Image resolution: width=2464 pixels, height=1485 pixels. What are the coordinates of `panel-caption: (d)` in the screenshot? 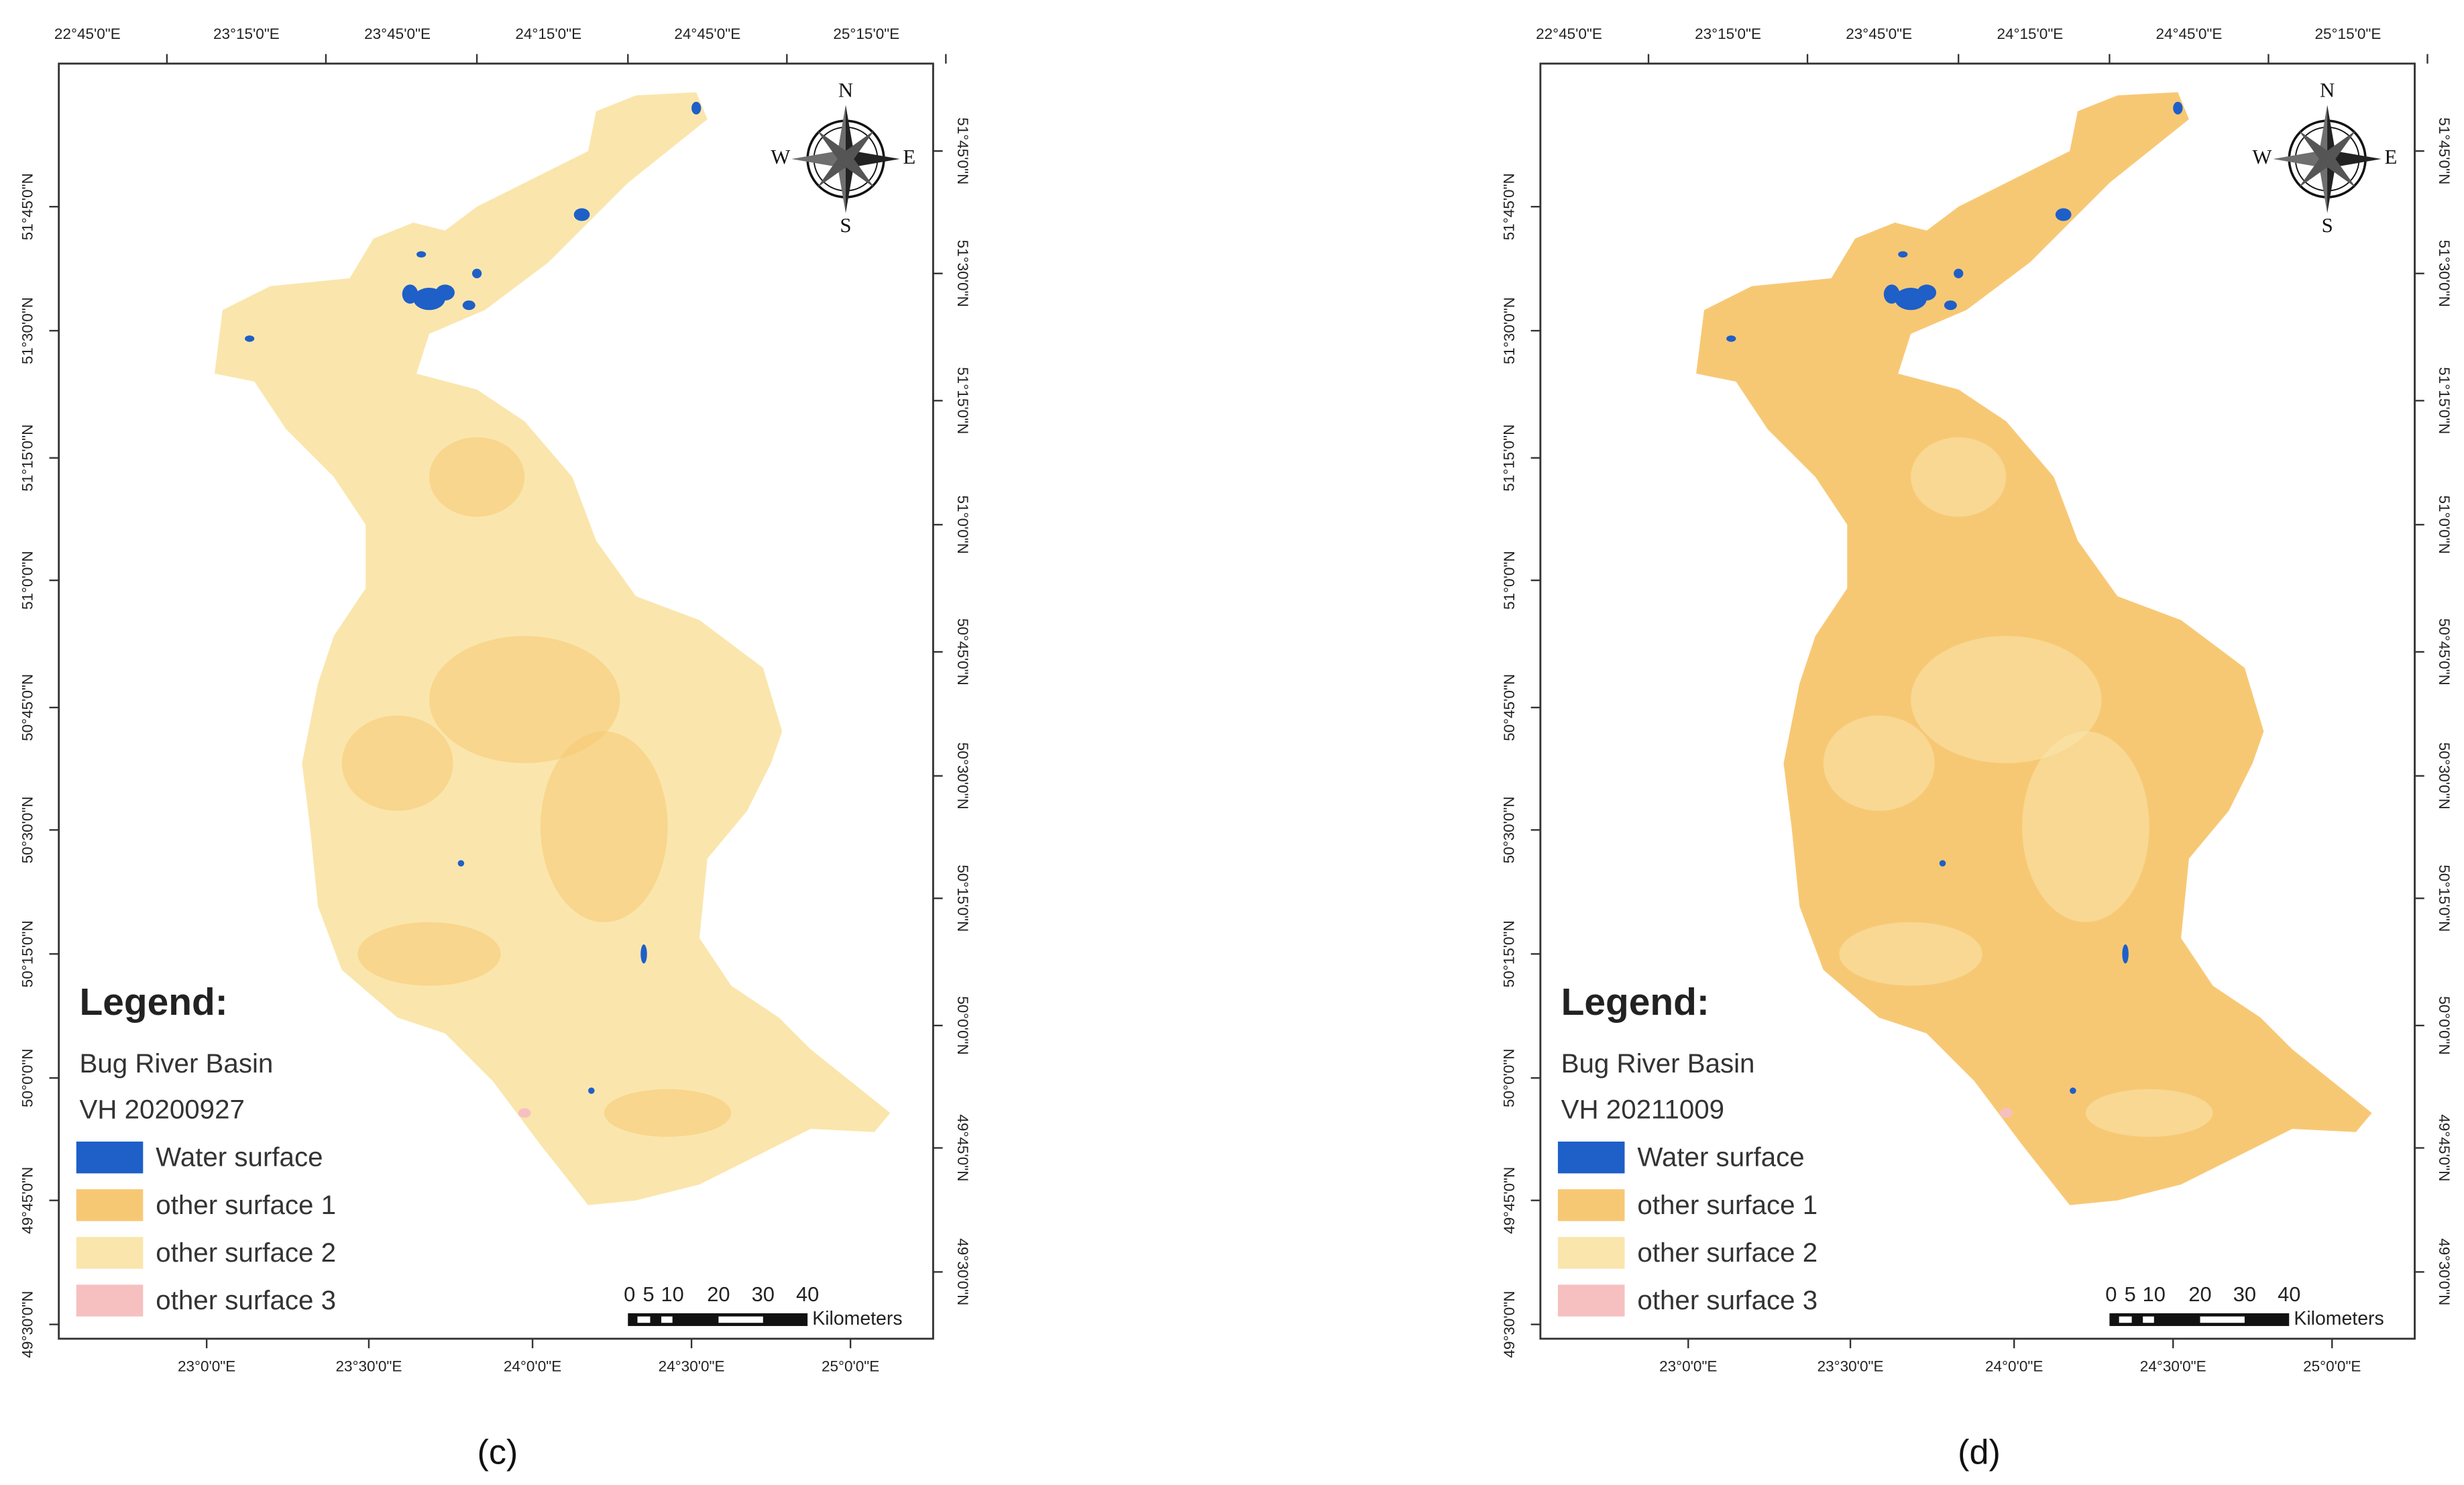 It's located at (1979, 1452).